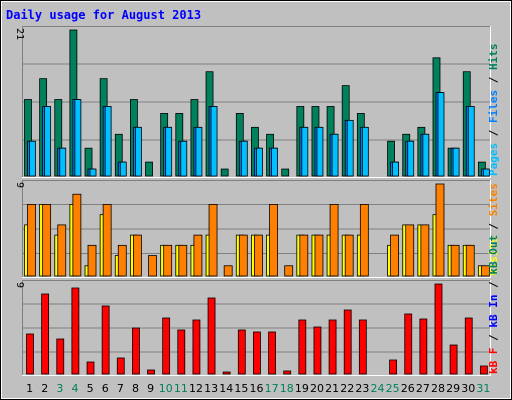 The width and height of the screenshot is (512, 400). Describe the element at coordinates (90, 388) in the screenshot. I see `x-tick-label: 5` at that location.